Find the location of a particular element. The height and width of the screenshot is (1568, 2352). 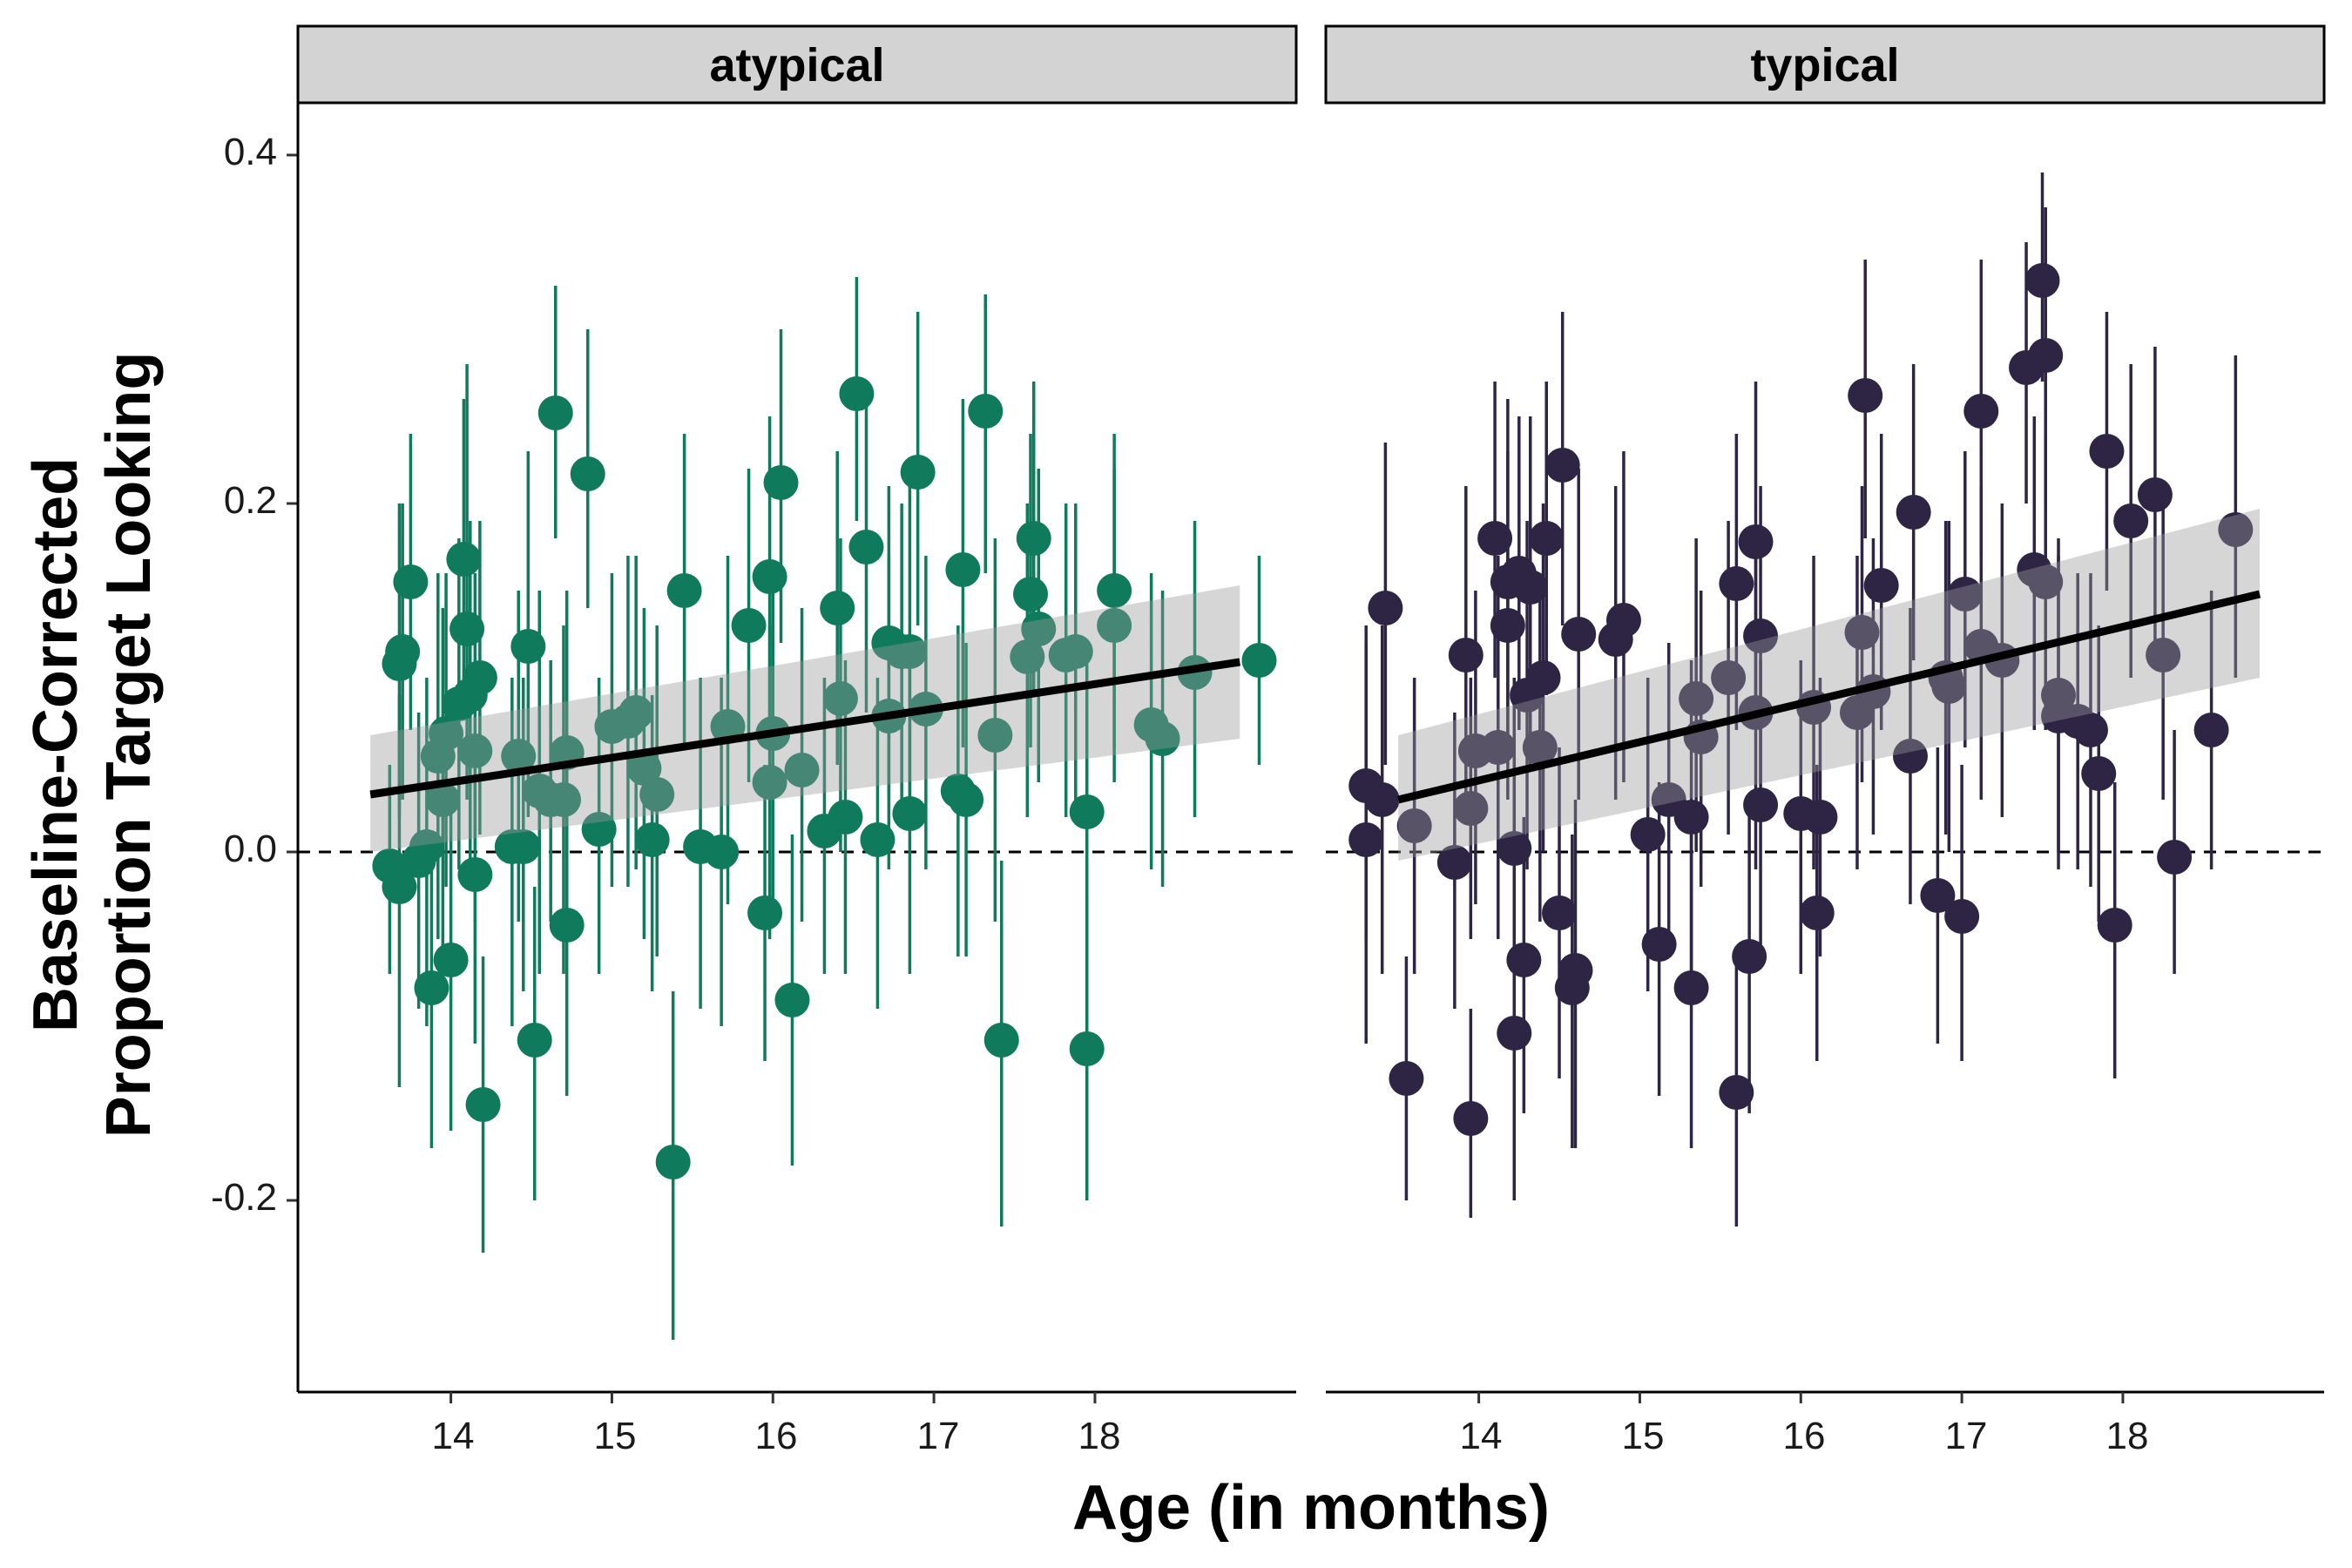

y-tick-label: 0.0 is located at coordinates (250, 849).